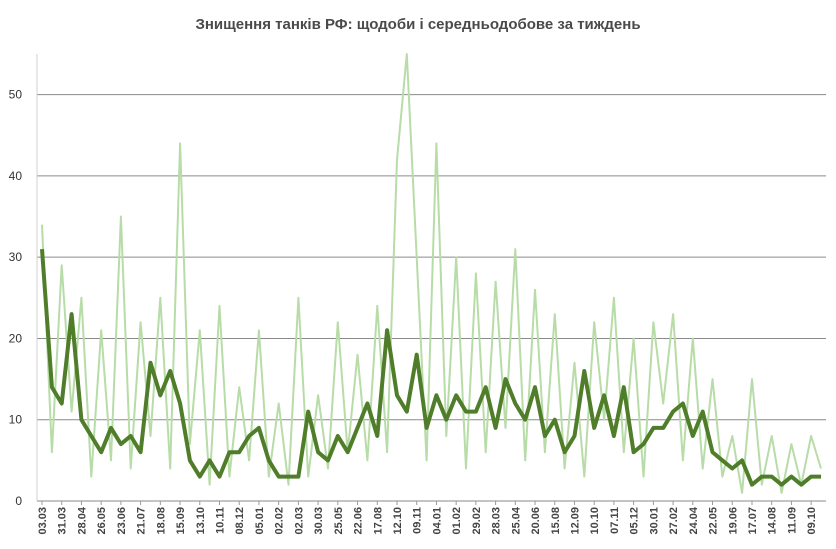 The width and height of the screenshot is (836, 549). Describe the element at coordinates (240, 521) in the screenshot. I see `x-tick-label: 08.12` at that location.